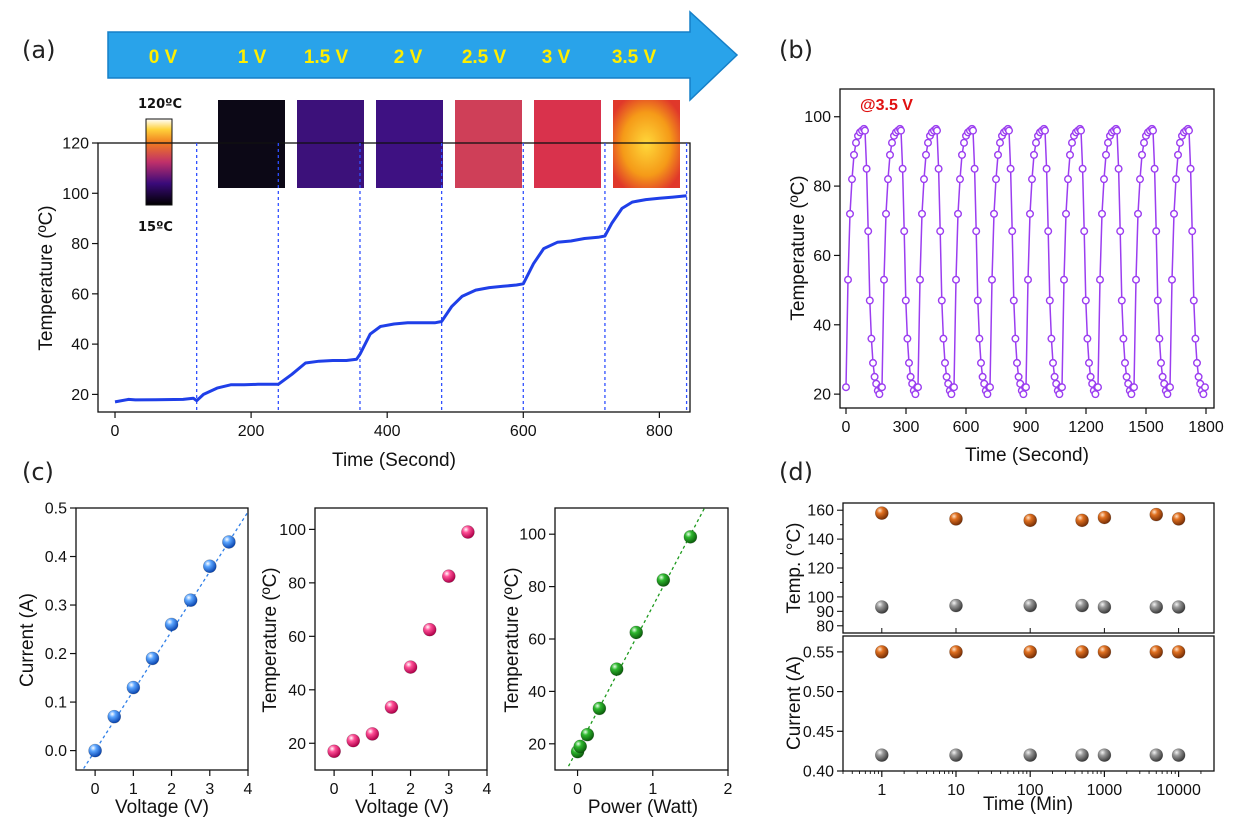  Describe the element at coordinates (162, 639) in the screenshot. I see `plot-frame-c1` at that location.